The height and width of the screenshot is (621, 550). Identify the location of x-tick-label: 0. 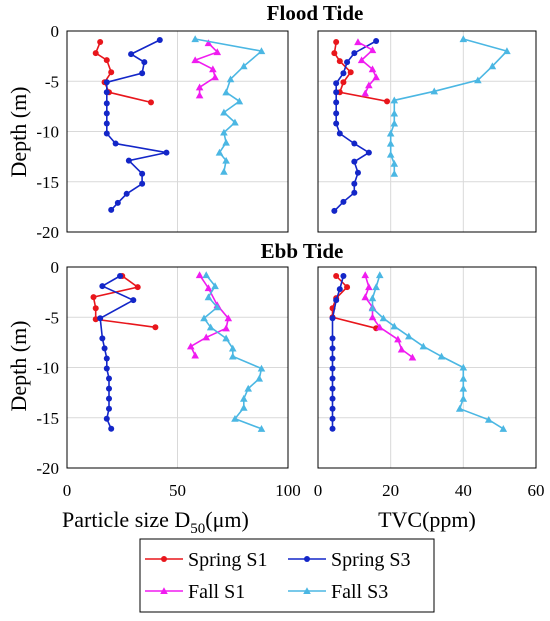
(67, 490).